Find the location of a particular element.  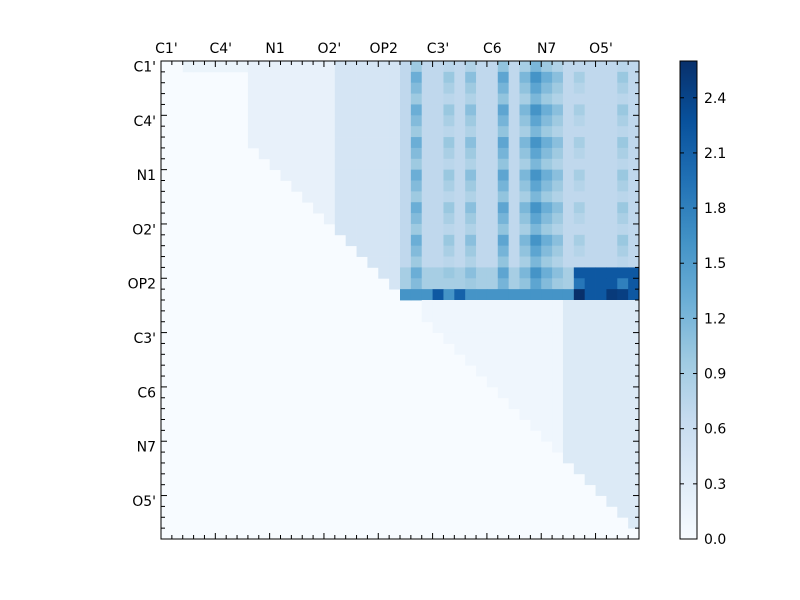

colorbar-tick-label: 2.1 is located at coordinates (715, 154).